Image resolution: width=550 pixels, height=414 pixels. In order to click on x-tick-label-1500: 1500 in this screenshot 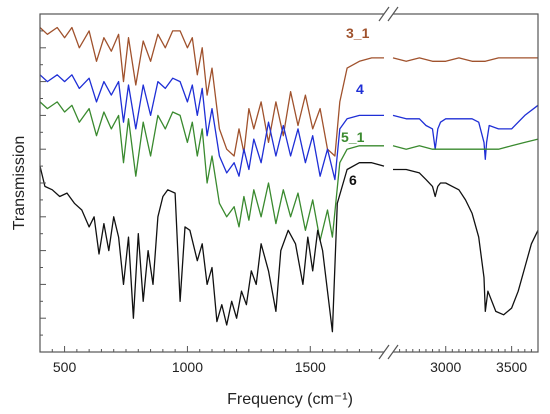, I will do `click(310, 367)`.